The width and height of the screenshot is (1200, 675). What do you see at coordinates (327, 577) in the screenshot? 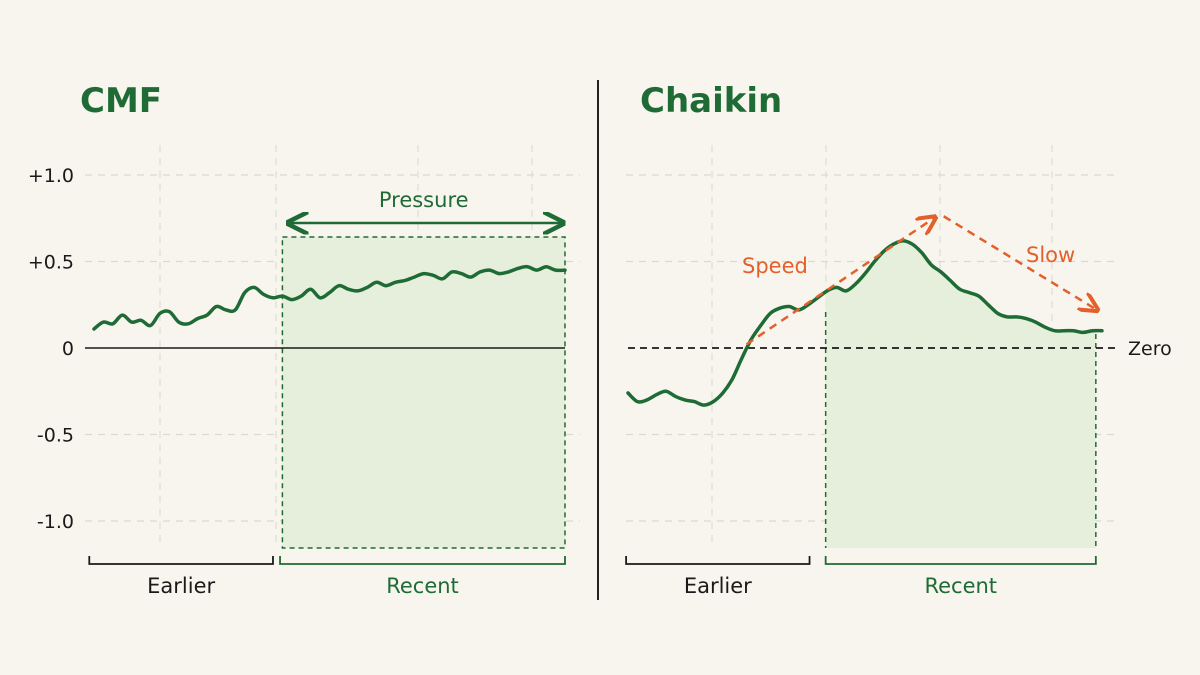
I see `cmf-time-brackets: Earlier Recent` at bounding box center [327, 577].